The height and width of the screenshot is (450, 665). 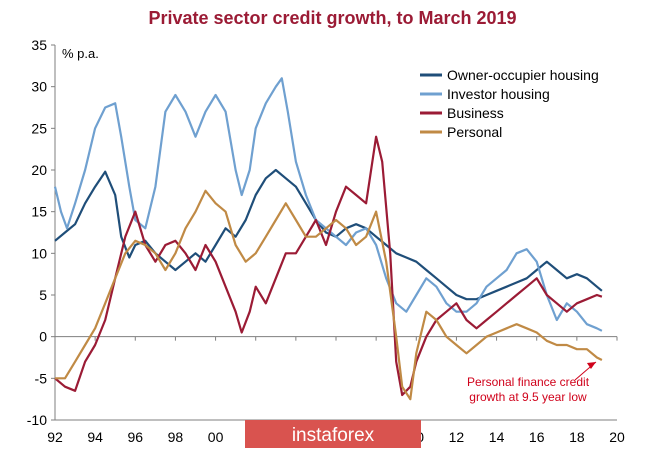 What do you see at coordinates (41, 378) in the screenshot?
I see `y-tick-label: -5` at bounding box center [41, 378].